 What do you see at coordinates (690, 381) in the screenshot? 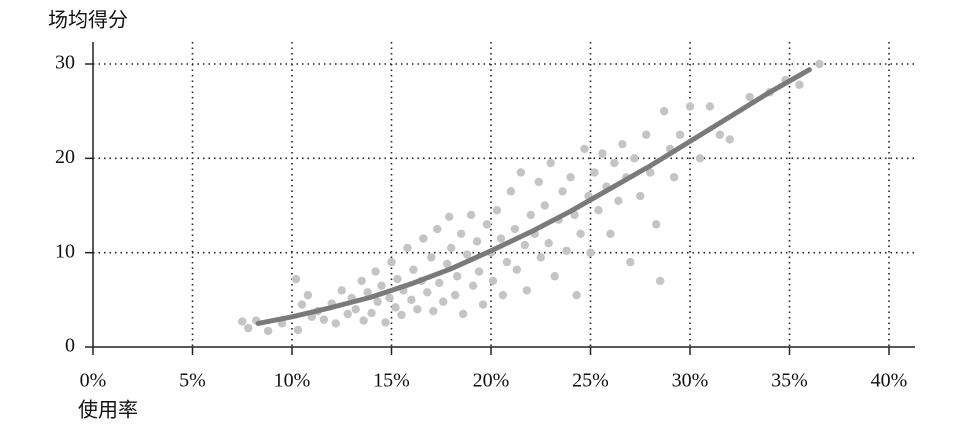
I see `x-tick-label: 30%` at bounding box center [690, 381].